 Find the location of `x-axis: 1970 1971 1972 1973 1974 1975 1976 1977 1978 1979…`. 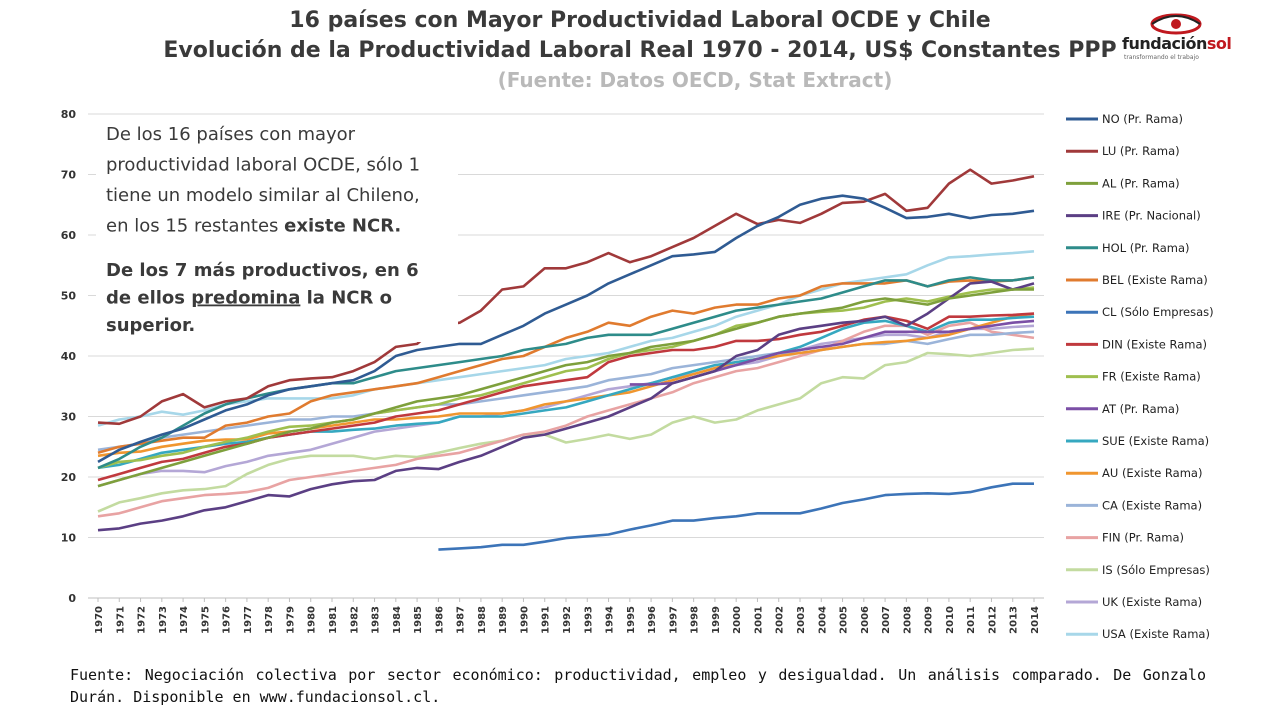

x-axis: 1970 1971 1972 1973 1974 1975 1976 1977 1978 1979… is located at coordinates (566, 615).